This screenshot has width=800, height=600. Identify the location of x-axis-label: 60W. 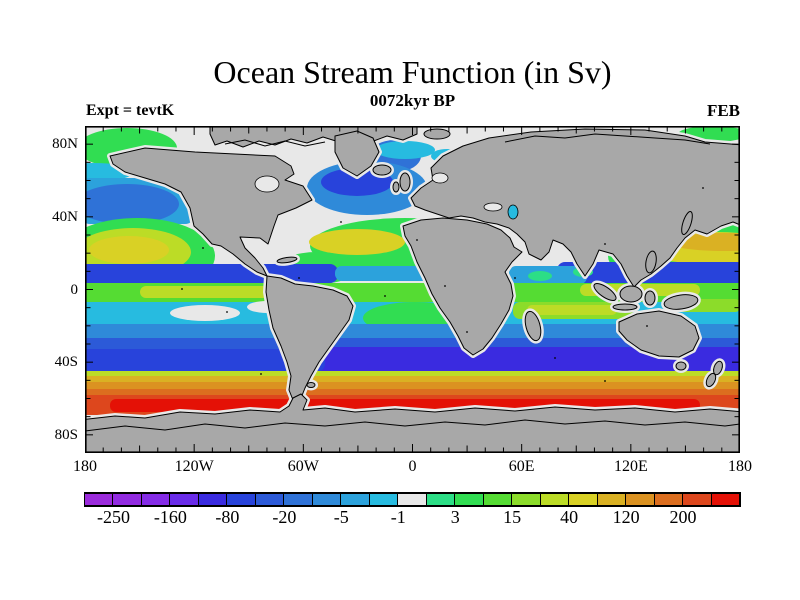
(303, 466).